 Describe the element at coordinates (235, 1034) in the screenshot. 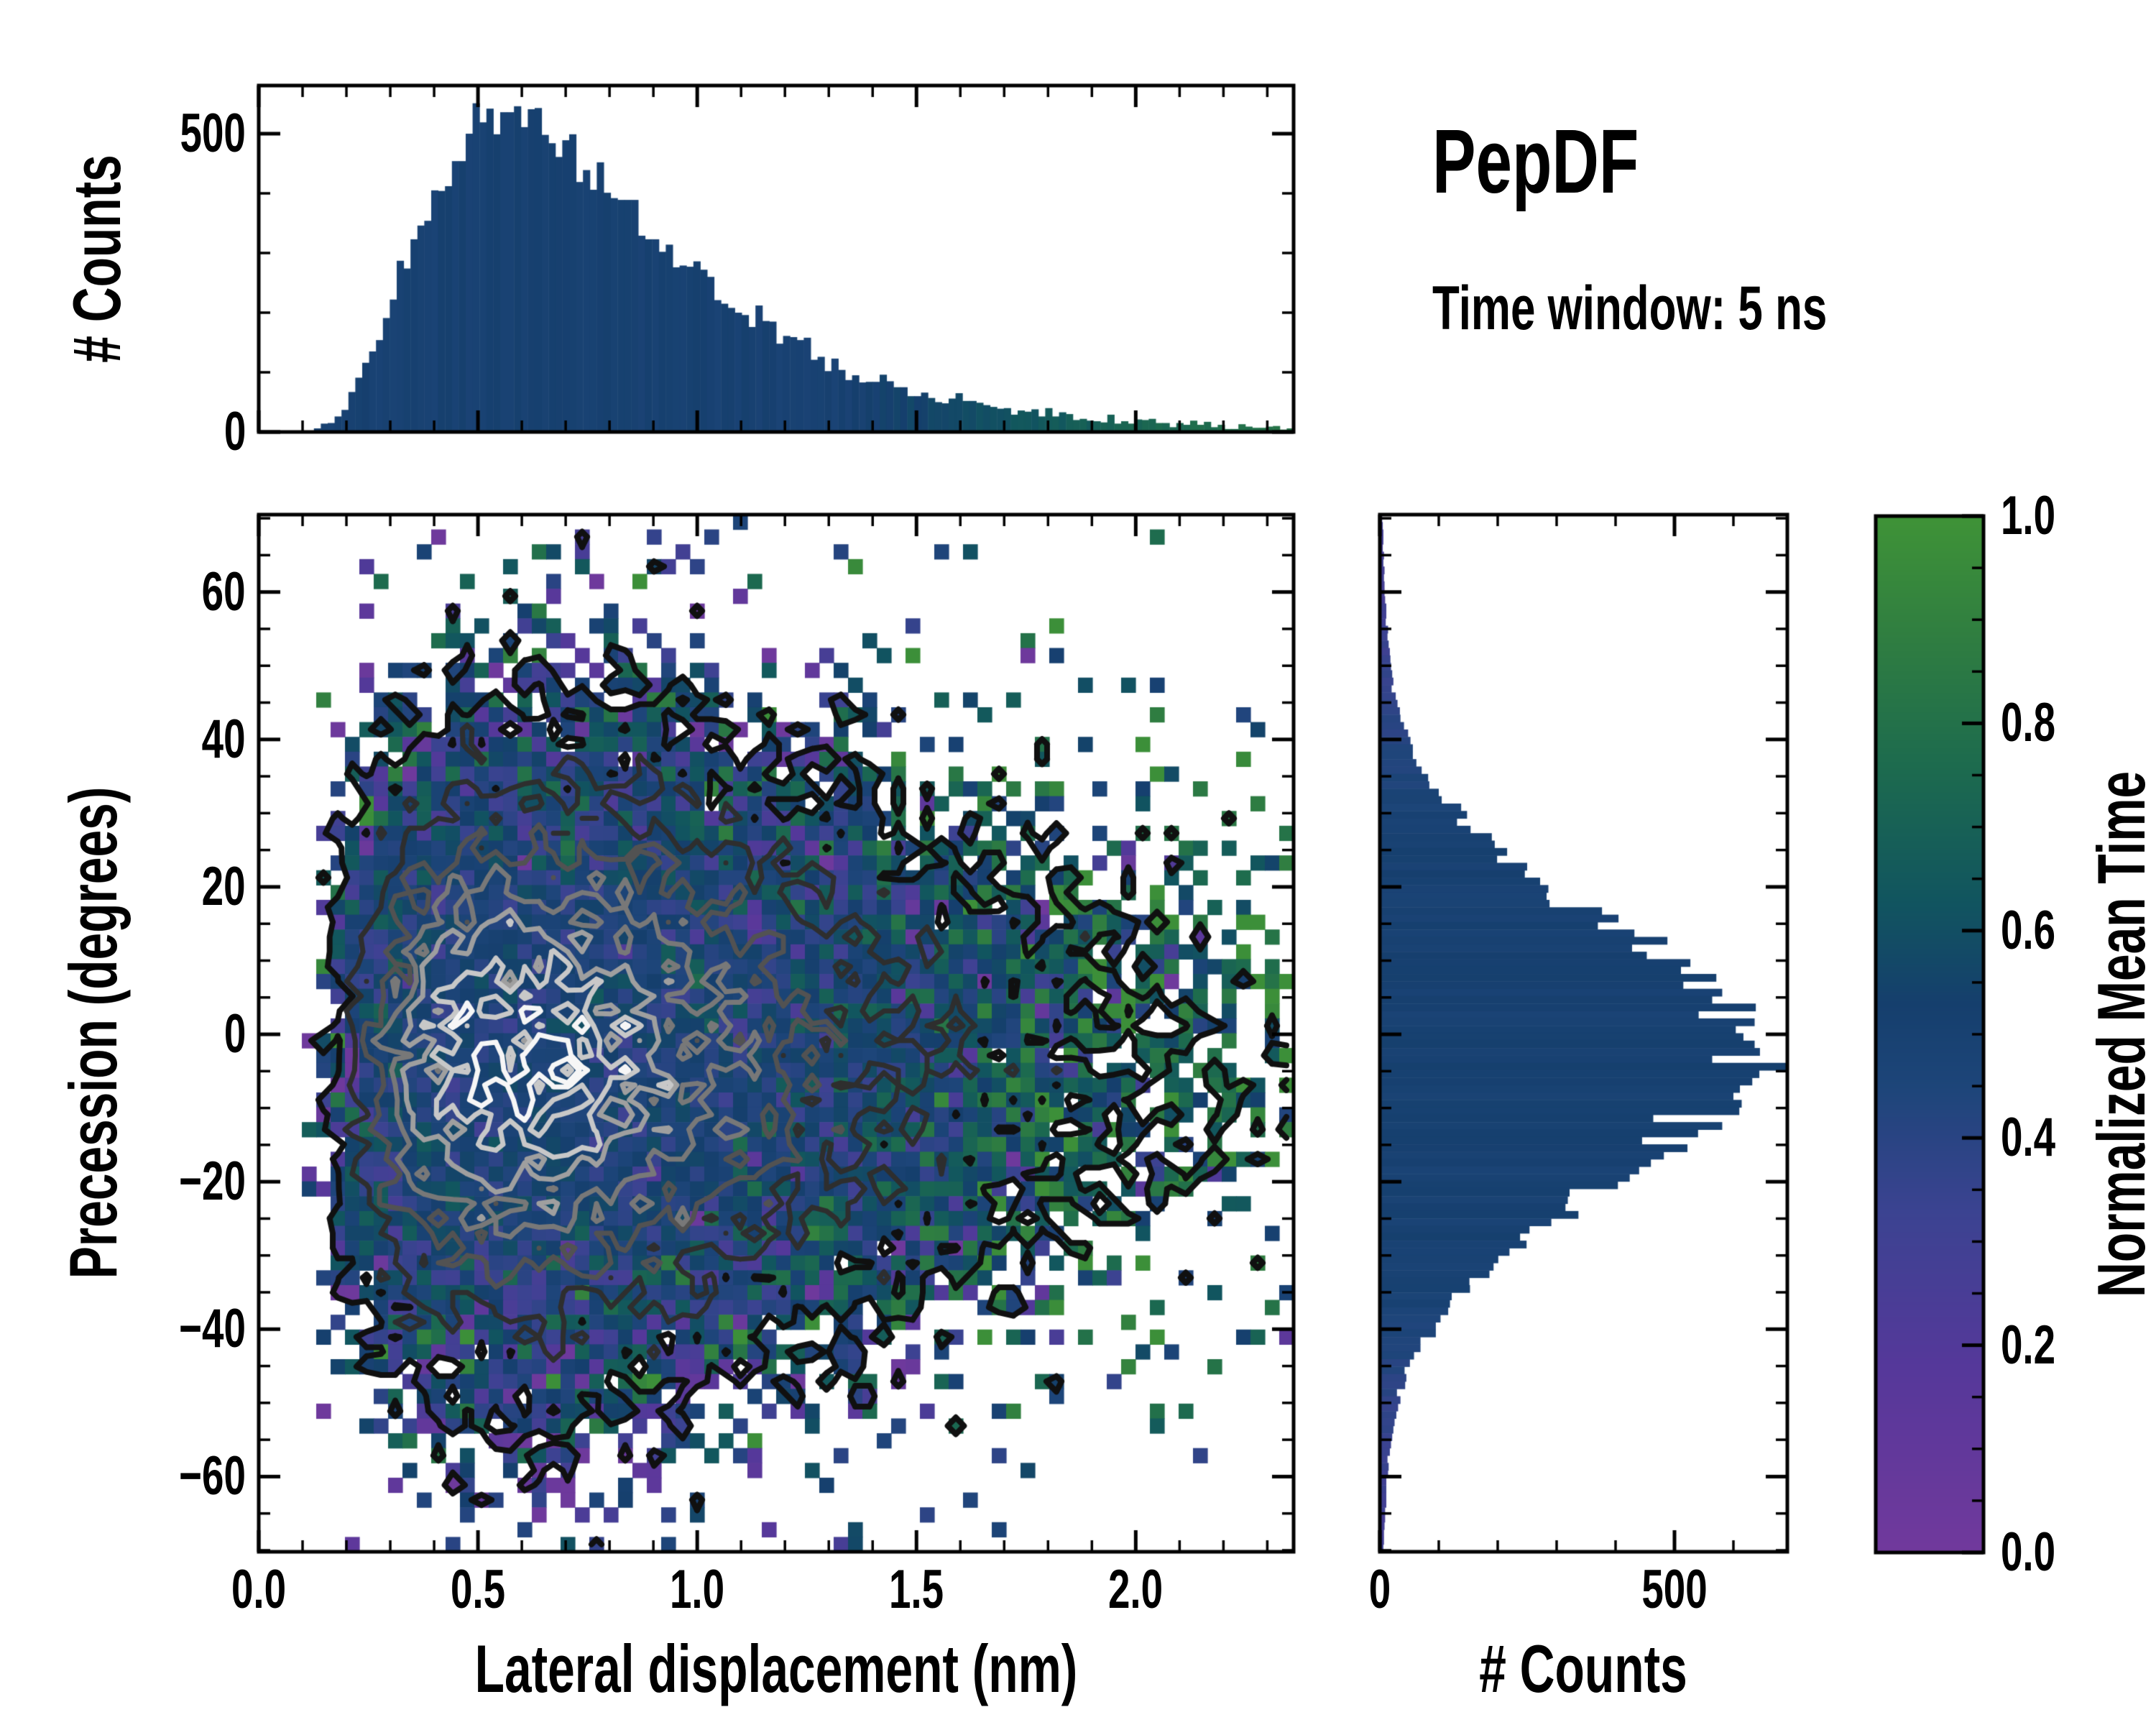

I see `main-y-tick-label: 0` at that location.